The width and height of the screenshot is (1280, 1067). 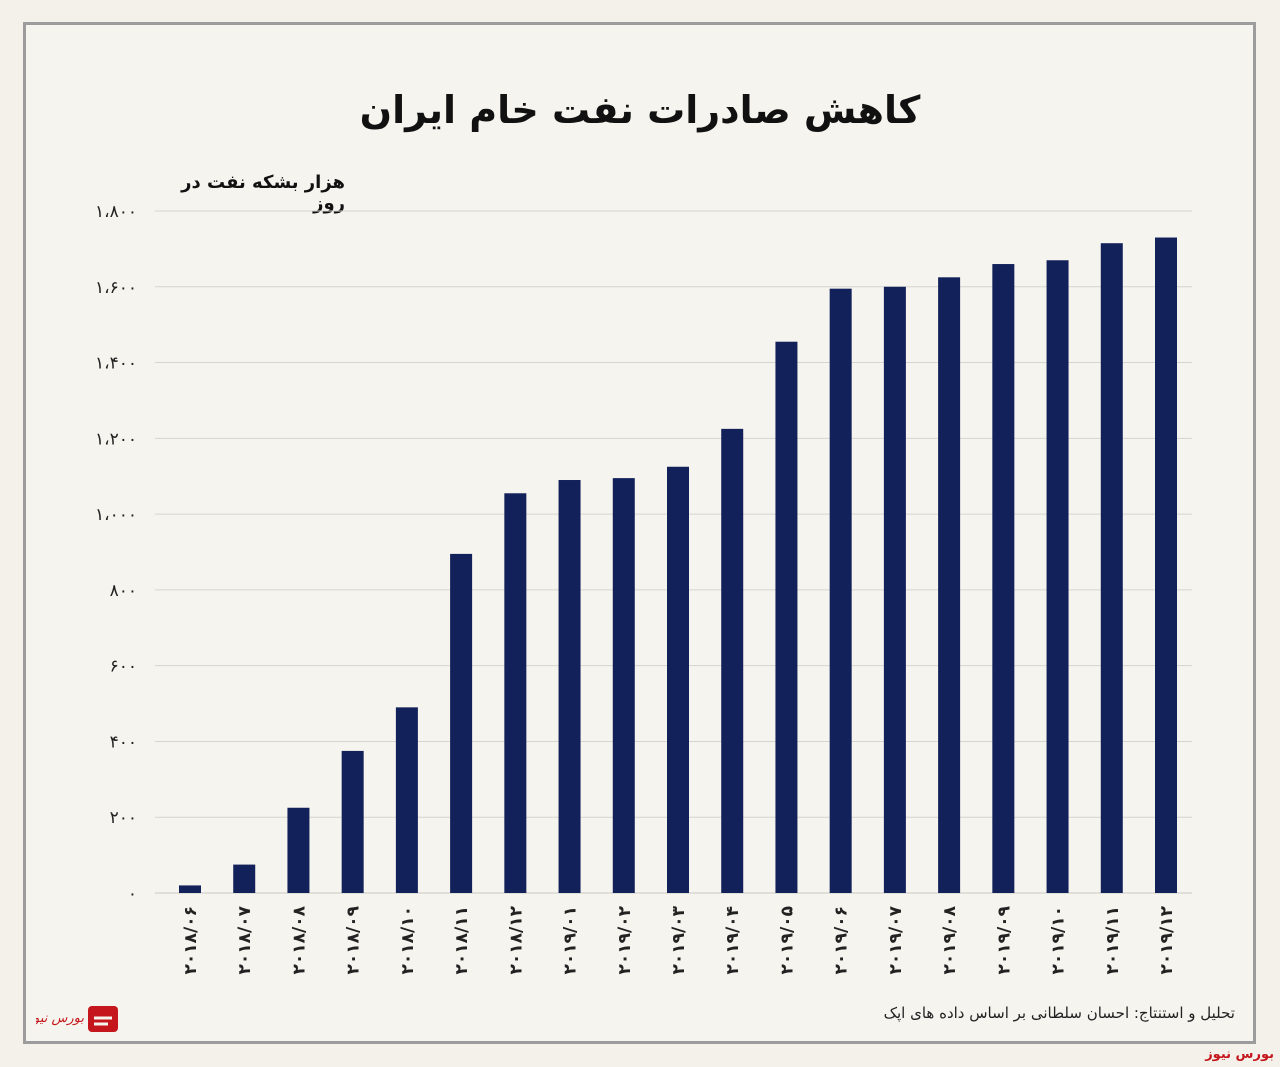 I want to click on x-tick-label: ۲۰۱۹/۰۱, so click(x=571, y=940).